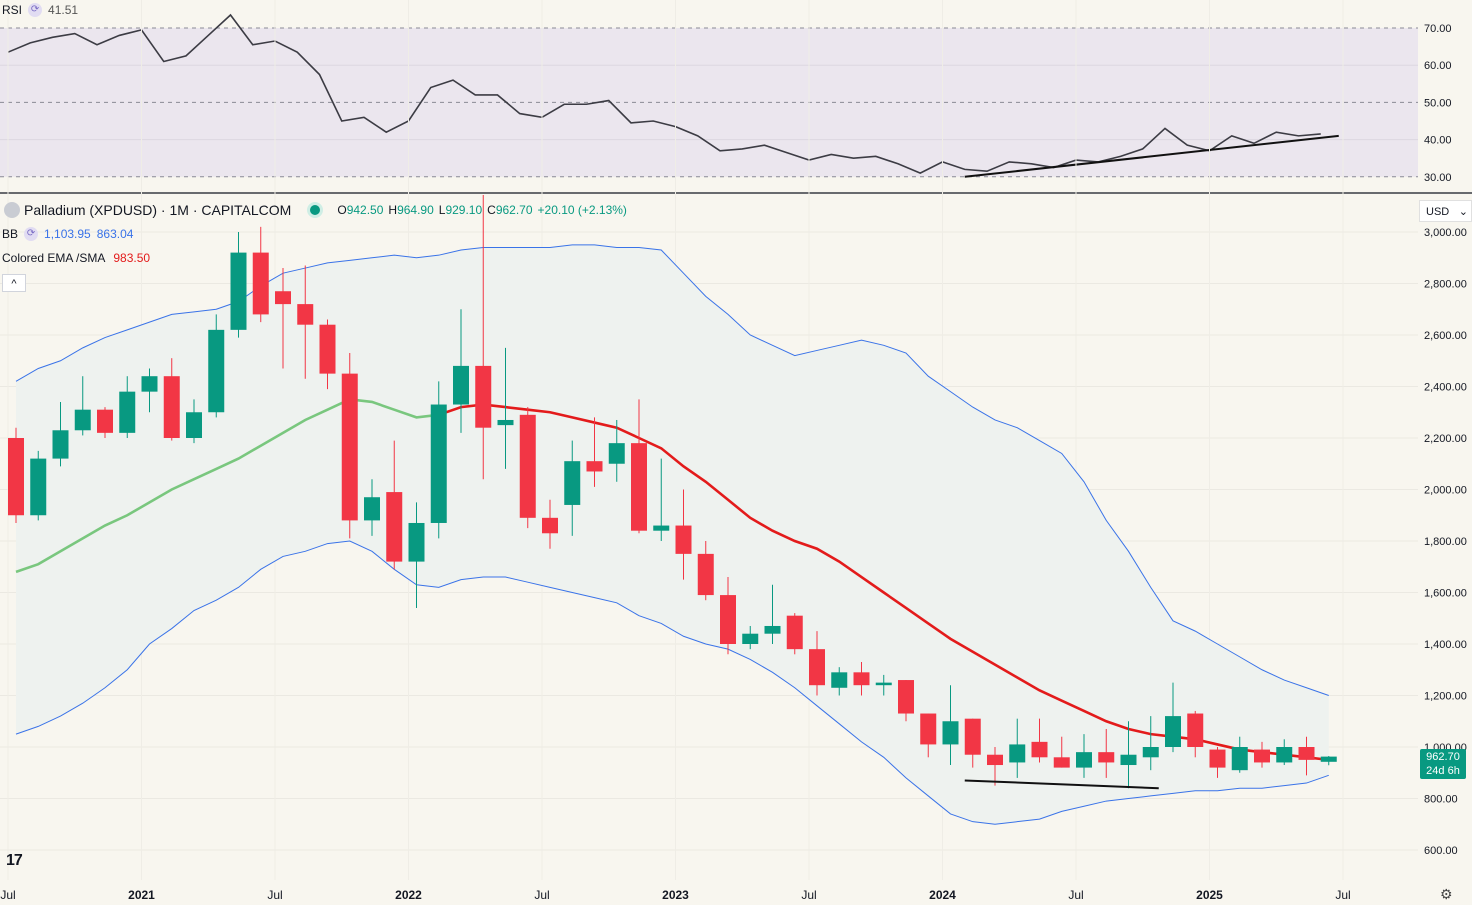 This screenshot has height=905, width=1472. Describe the element at coordinates (1151, 156) in the screenshot. I see `rsi-trendline` at that location.